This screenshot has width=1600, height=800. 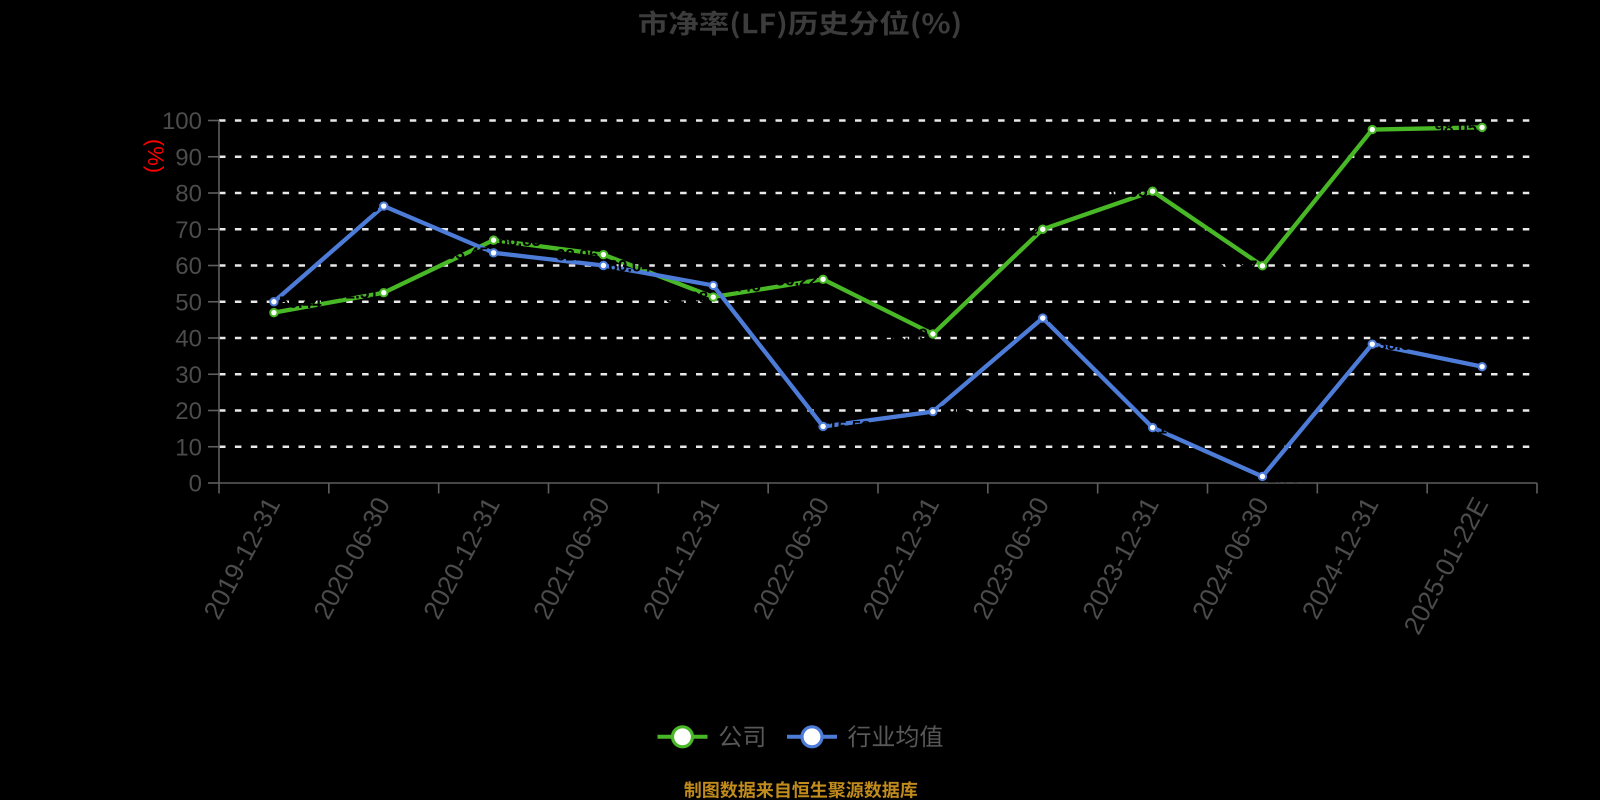 What do you see at coordinates (906, 334) in the screenshot?
I see `svg-text: 41.09` at bounding box center [906, 334].